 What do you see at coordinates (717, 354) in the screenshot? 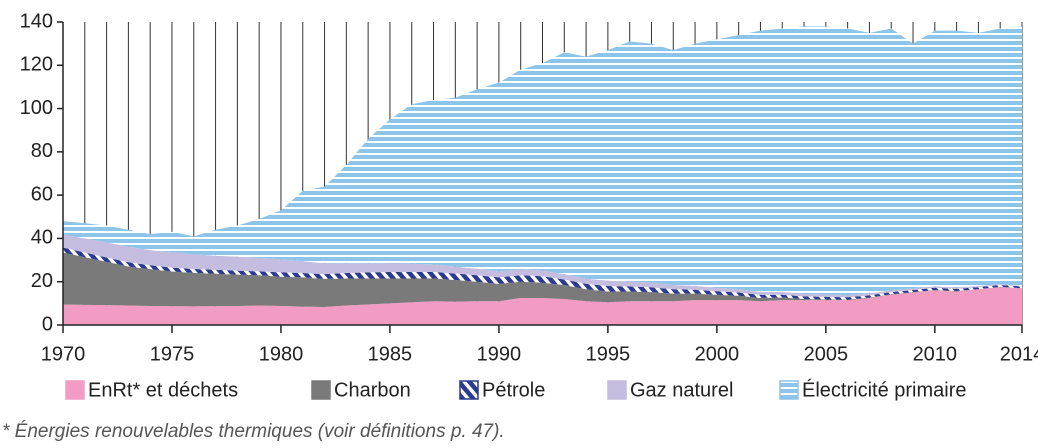
I see `x-tick-label: 2000` at bounding box center [717, 354].